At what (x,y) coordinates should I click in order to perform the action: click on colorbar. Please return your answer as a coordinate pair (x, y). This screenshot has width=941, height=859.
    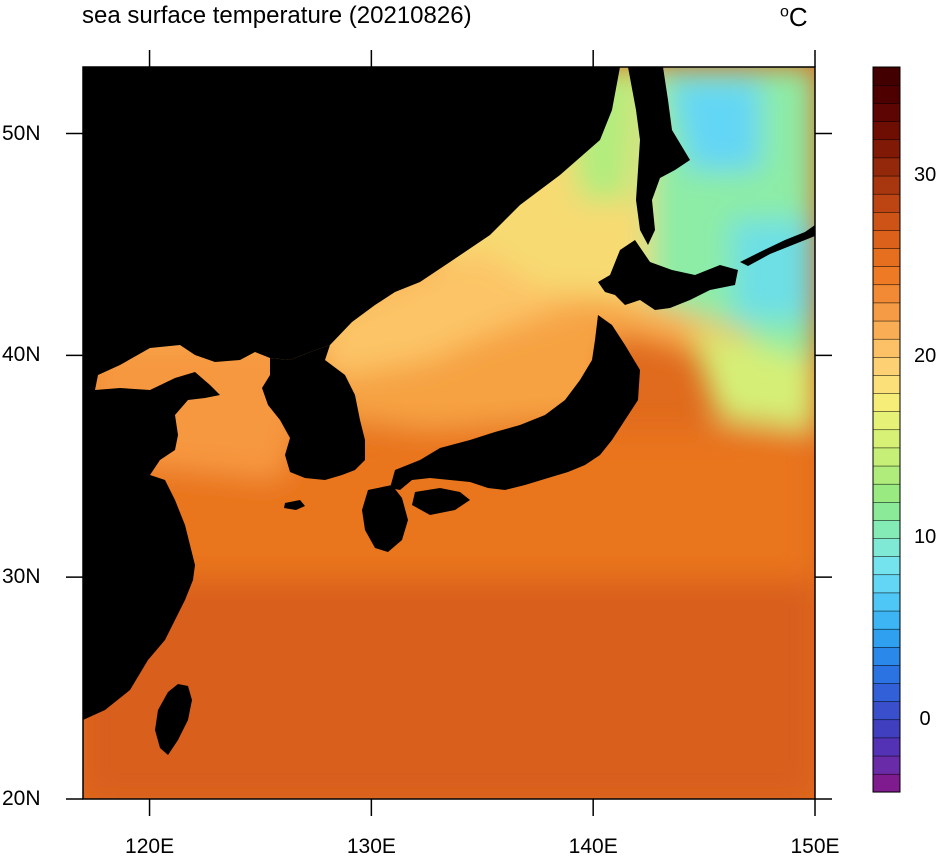
    Looking at the image, I should click on (886, 429).